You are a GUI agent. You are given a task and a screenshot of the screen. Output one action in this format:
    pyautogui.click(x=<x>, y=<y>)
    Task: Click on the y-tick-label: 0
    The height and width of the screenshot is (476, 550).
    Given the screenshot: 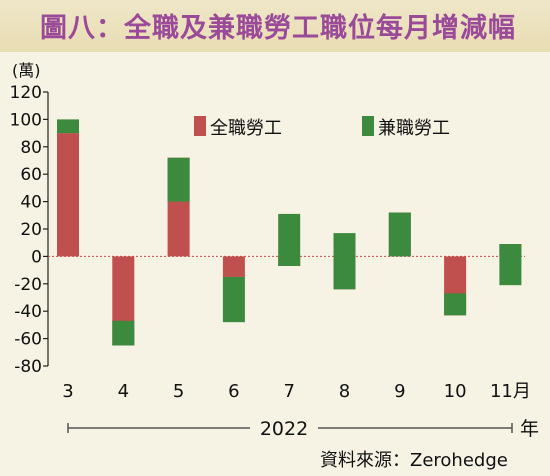 What is the action you would take?
    pyautogui.click(x=36, y=257)
    